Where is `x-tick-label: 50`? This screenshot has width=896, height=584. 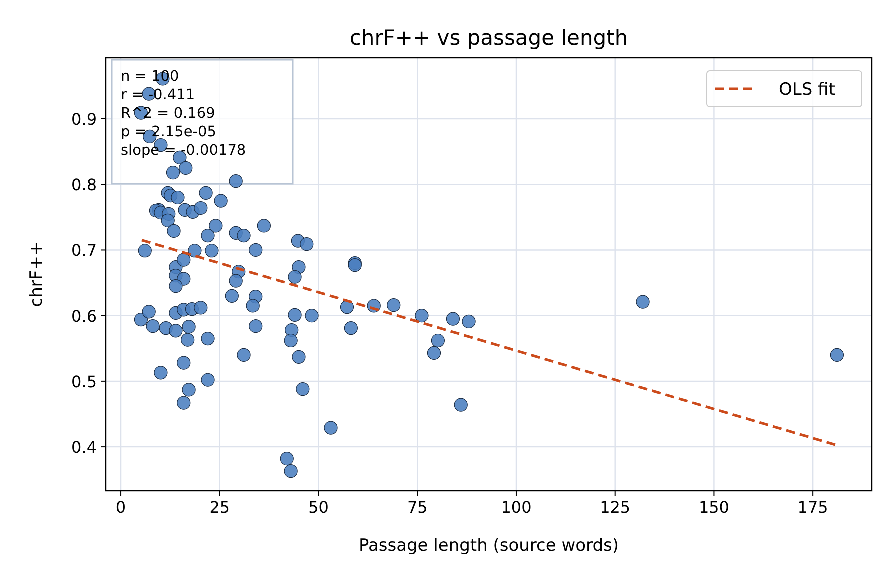
x-tick-label: 50 is located at coordinates (318, 507).